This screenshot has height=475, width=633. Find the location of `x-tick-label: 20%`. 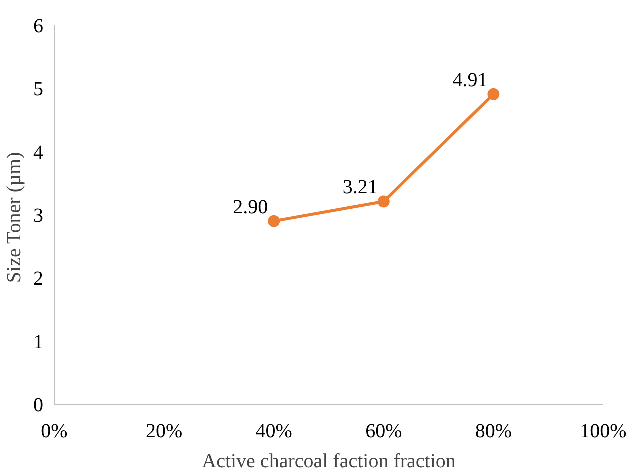

x-tick-label: 20% is located at coordinates (164, 431).